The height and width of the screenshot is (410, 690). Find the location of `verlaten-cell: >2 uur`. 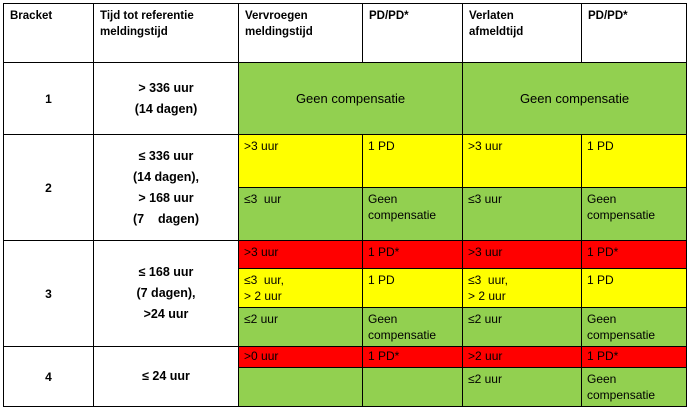

verlaten-cell: >2 uur is located at coordinates (522, 357).